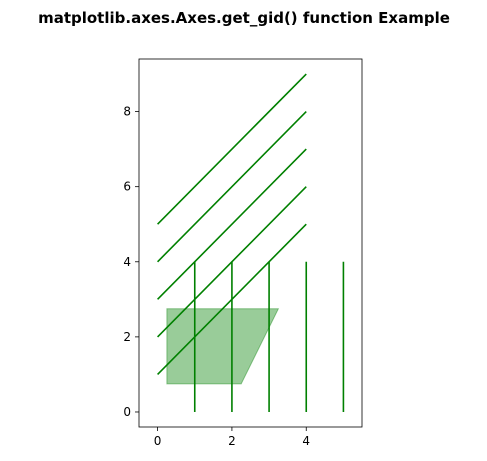  I want to click on x-tick-label: 2, so click(232, 441).